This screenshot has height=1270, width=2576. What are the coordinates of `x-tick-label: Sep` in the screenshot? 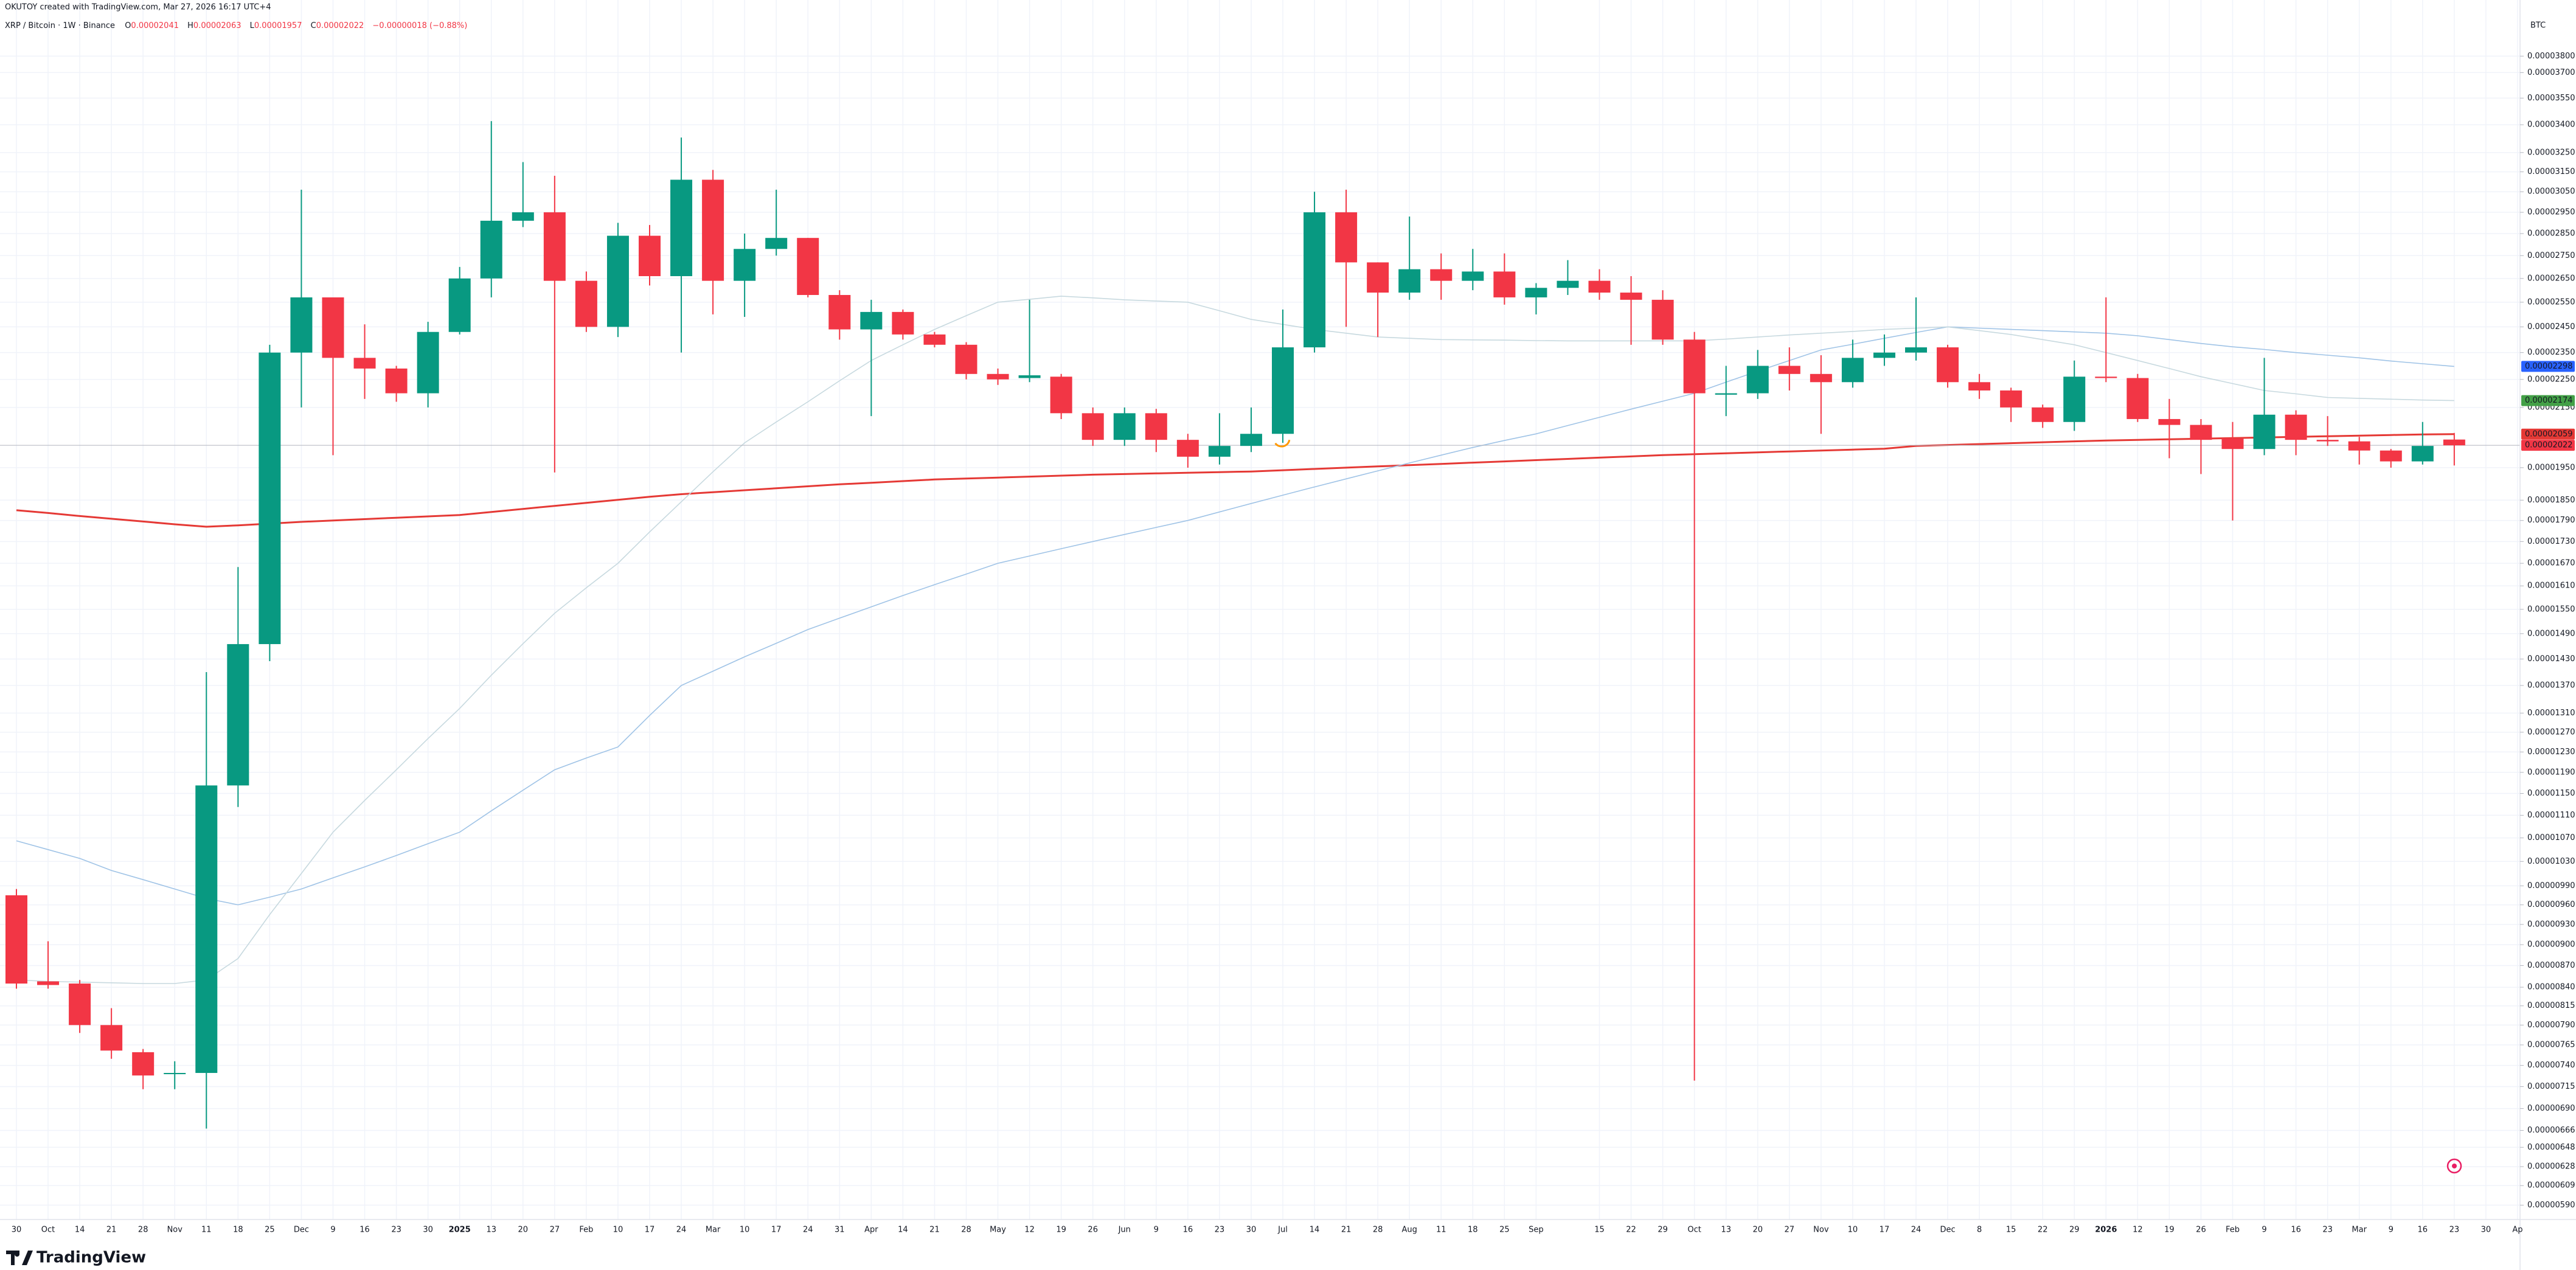 It's located at (1536, 1230).